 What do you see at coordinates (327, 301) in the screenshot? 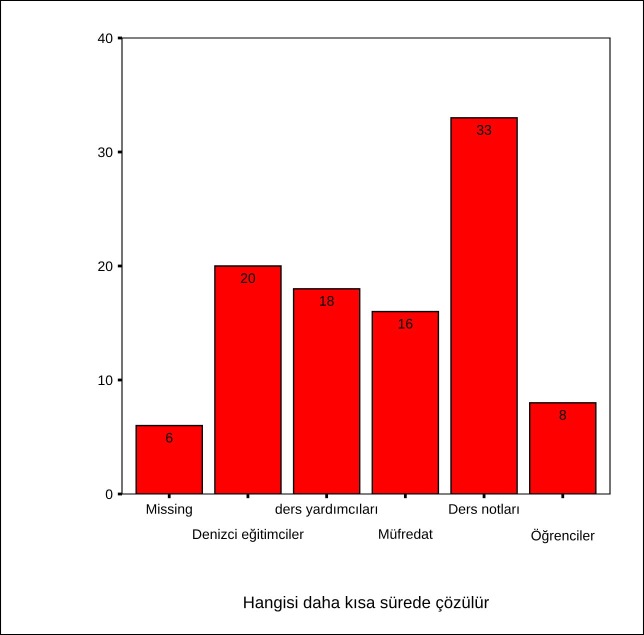
I see `data-label: 18` at bounding box center [327, 301].